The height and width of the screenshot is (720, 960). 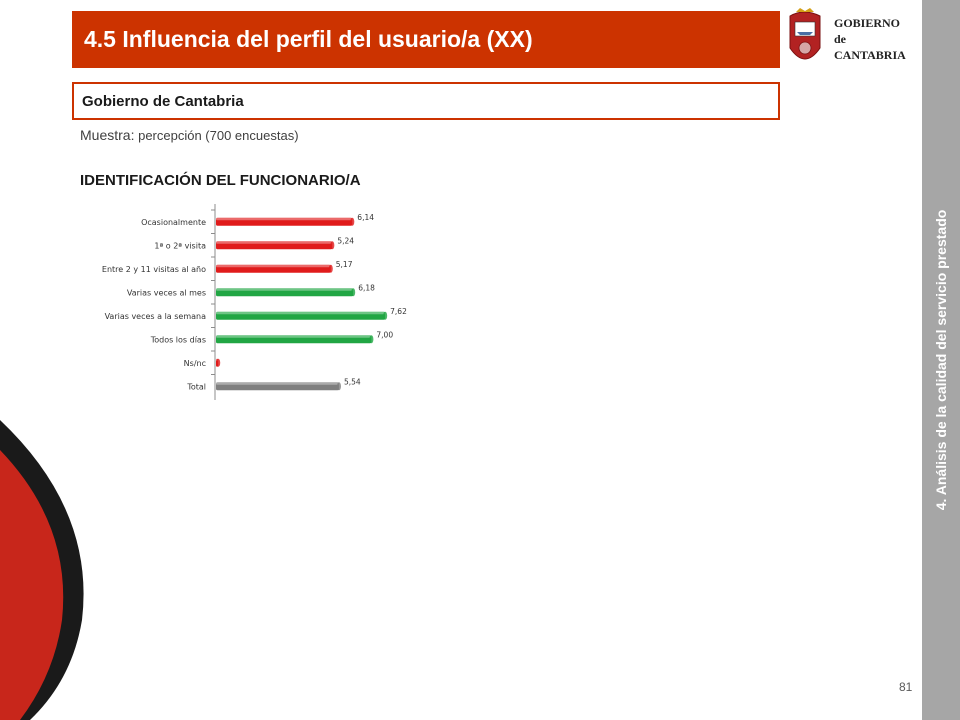 What do you see at coordinates (426, 101) in the screenshot?
I see `subheader-box: Gobierno de Cantabria` at bounding box center [426, 101].